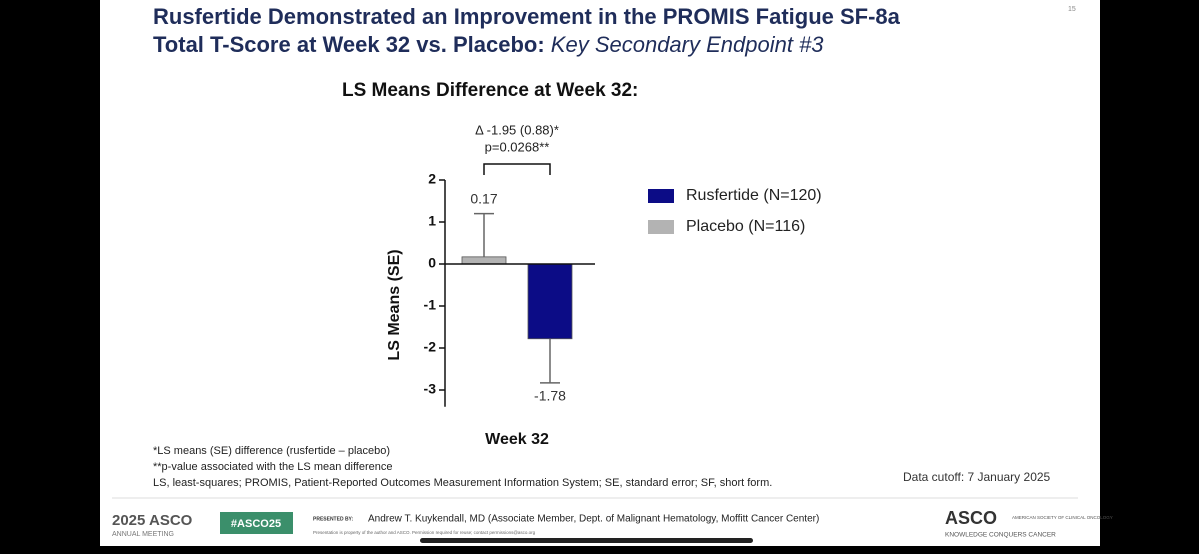 The width and height of the screenshot is (1199, 554). I want to click on annotation: Δ -1.95 (0.88)*, so click(517, 129).